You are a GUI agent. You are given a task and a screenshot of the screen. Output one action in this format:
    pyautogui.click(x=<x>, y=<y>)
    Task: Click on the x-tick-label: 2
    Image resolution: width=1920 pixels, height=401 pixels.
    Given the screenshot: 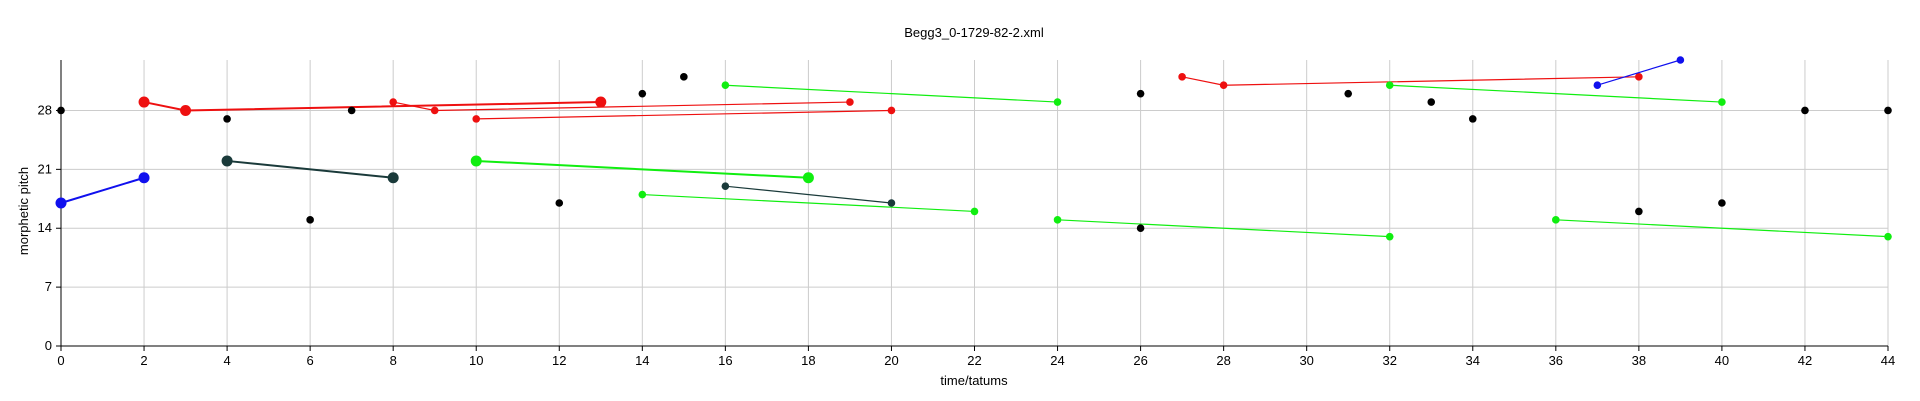 What is the action you would take?
    pyautogui.click(x=143, y=360)
    